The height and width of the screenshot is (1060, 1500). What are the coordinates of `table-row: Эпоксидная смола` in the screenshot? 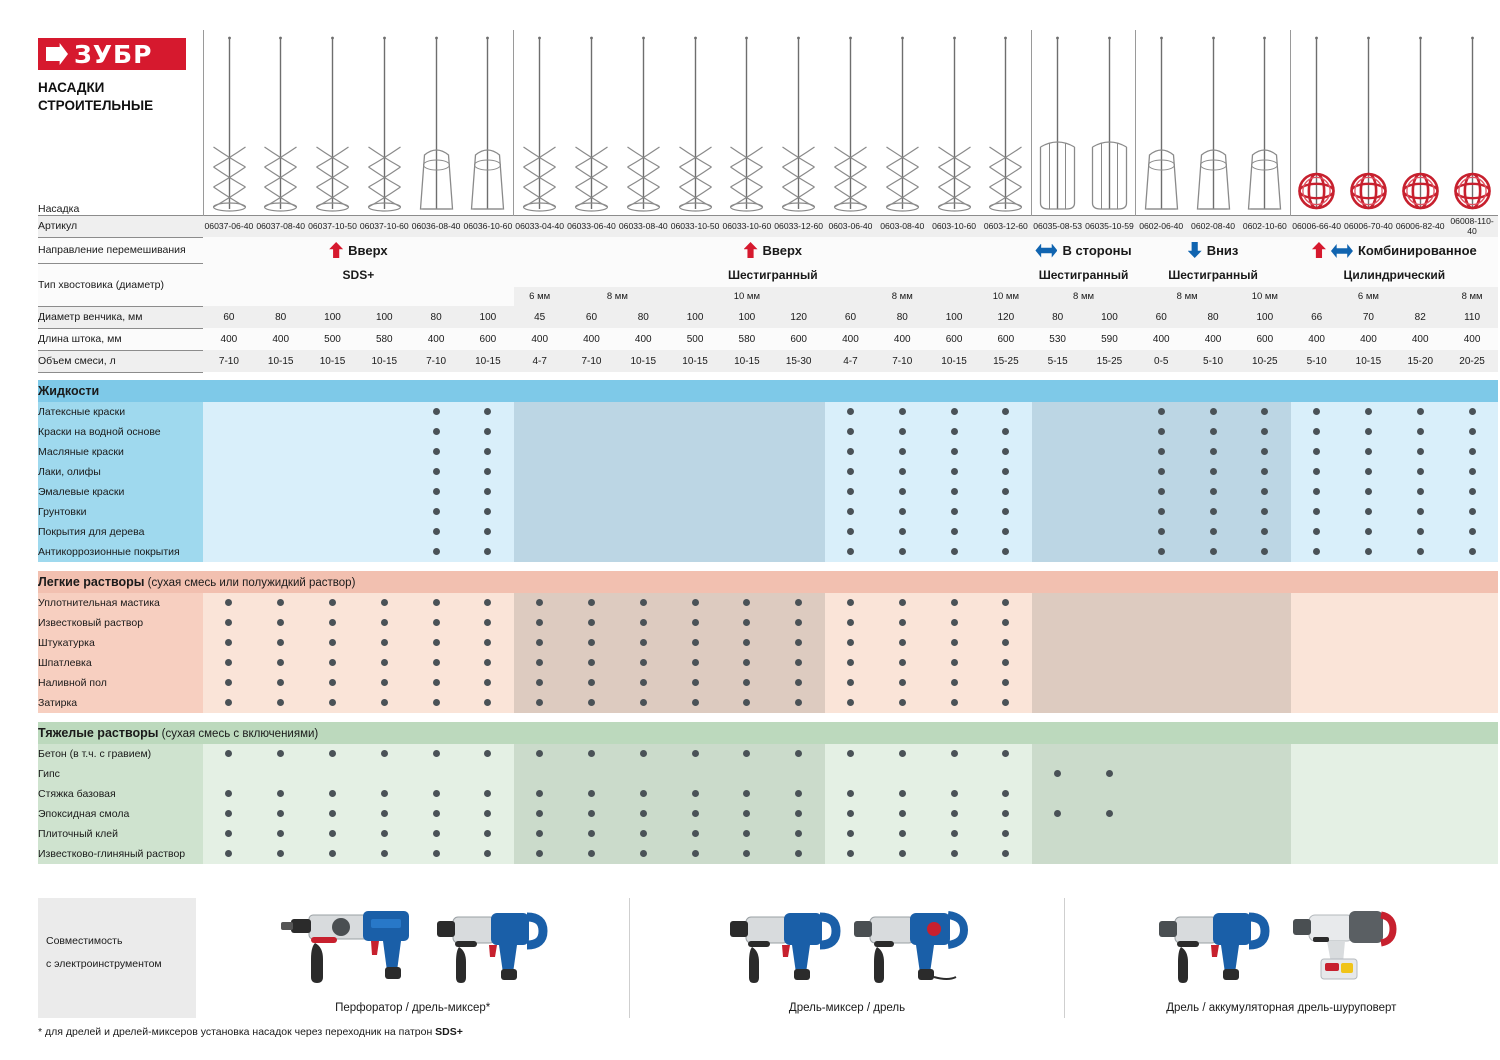 It's located at (768, 814).